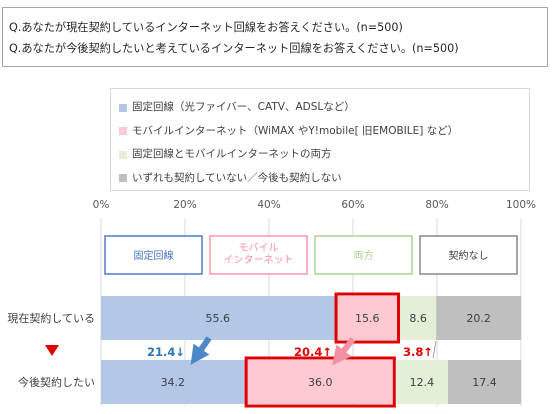 The height and width of the screenshot is (414, 552). I want to click on legend-item-both: 固定回線とモバイルインターネットの両方, so click(324, 155).